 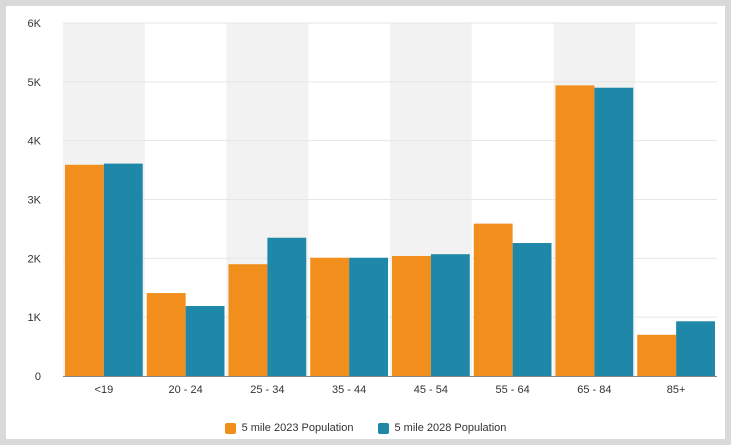 What do you see at coordinates (35, 24) in the screenshot?
I see `y-tick-label: 6K` at bounding box center [35, 24].